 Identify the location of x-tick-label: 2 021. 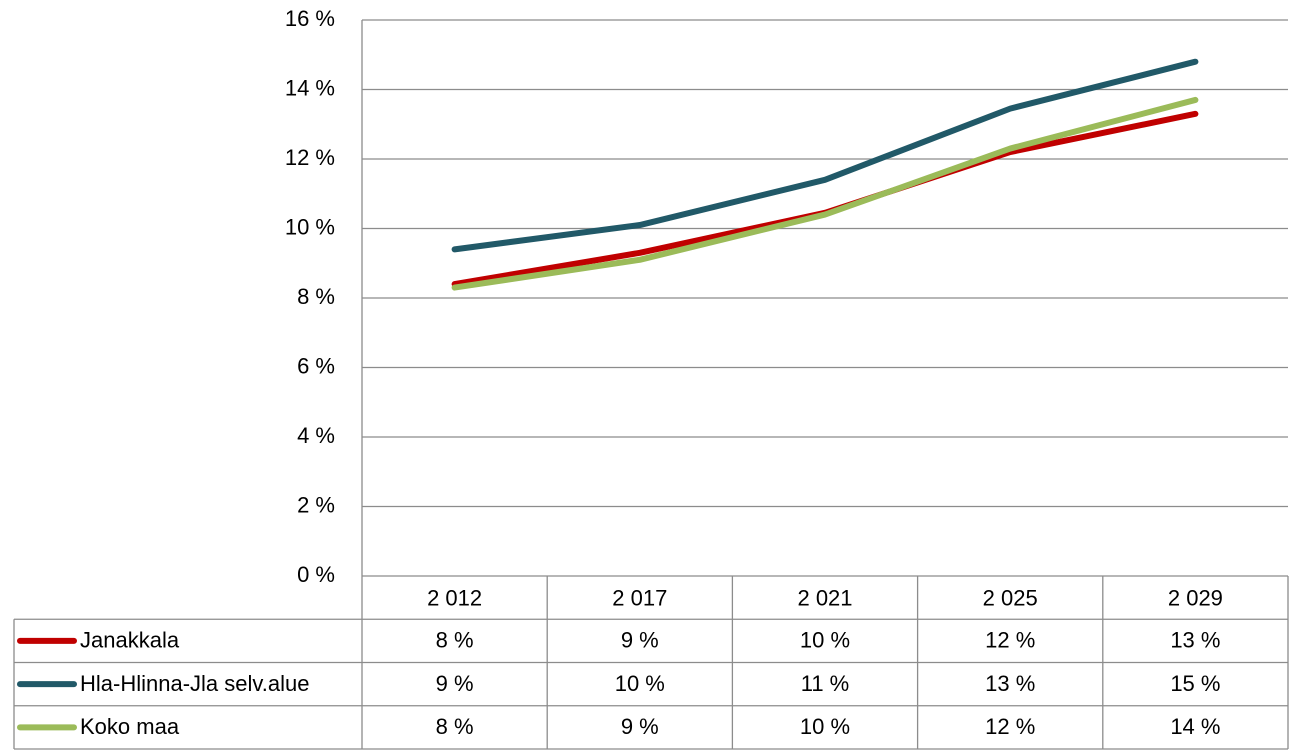
(824, 597).